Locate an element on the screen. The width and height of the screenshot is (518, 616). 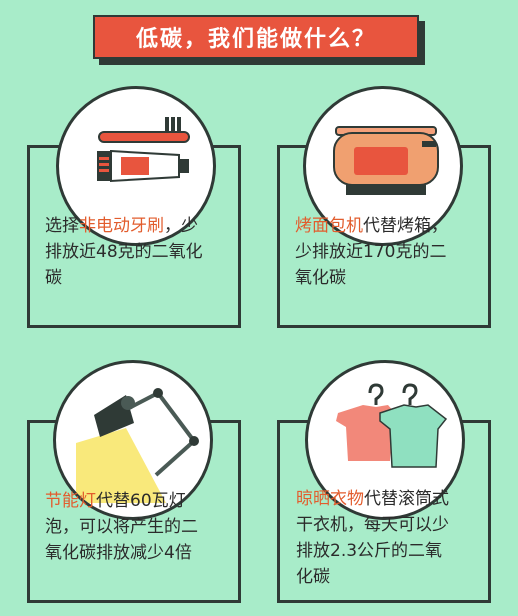
desk-lamp-icon is located at coordinates (137, 445).